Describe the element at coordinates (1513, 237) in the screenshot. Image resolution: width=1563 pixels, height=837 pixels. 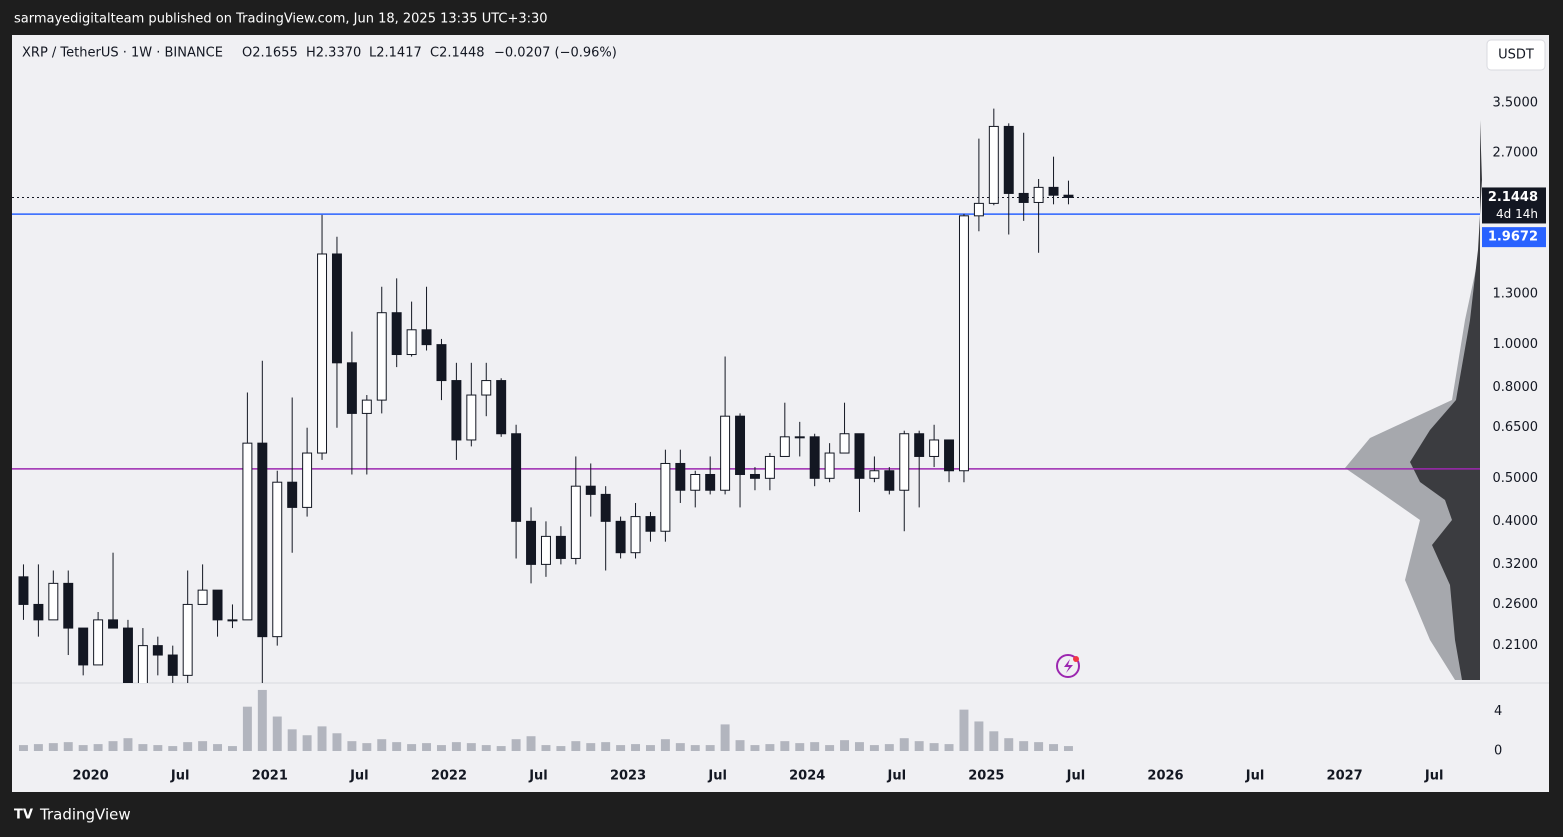
I see `level-price-label: 1.9672` at that location.